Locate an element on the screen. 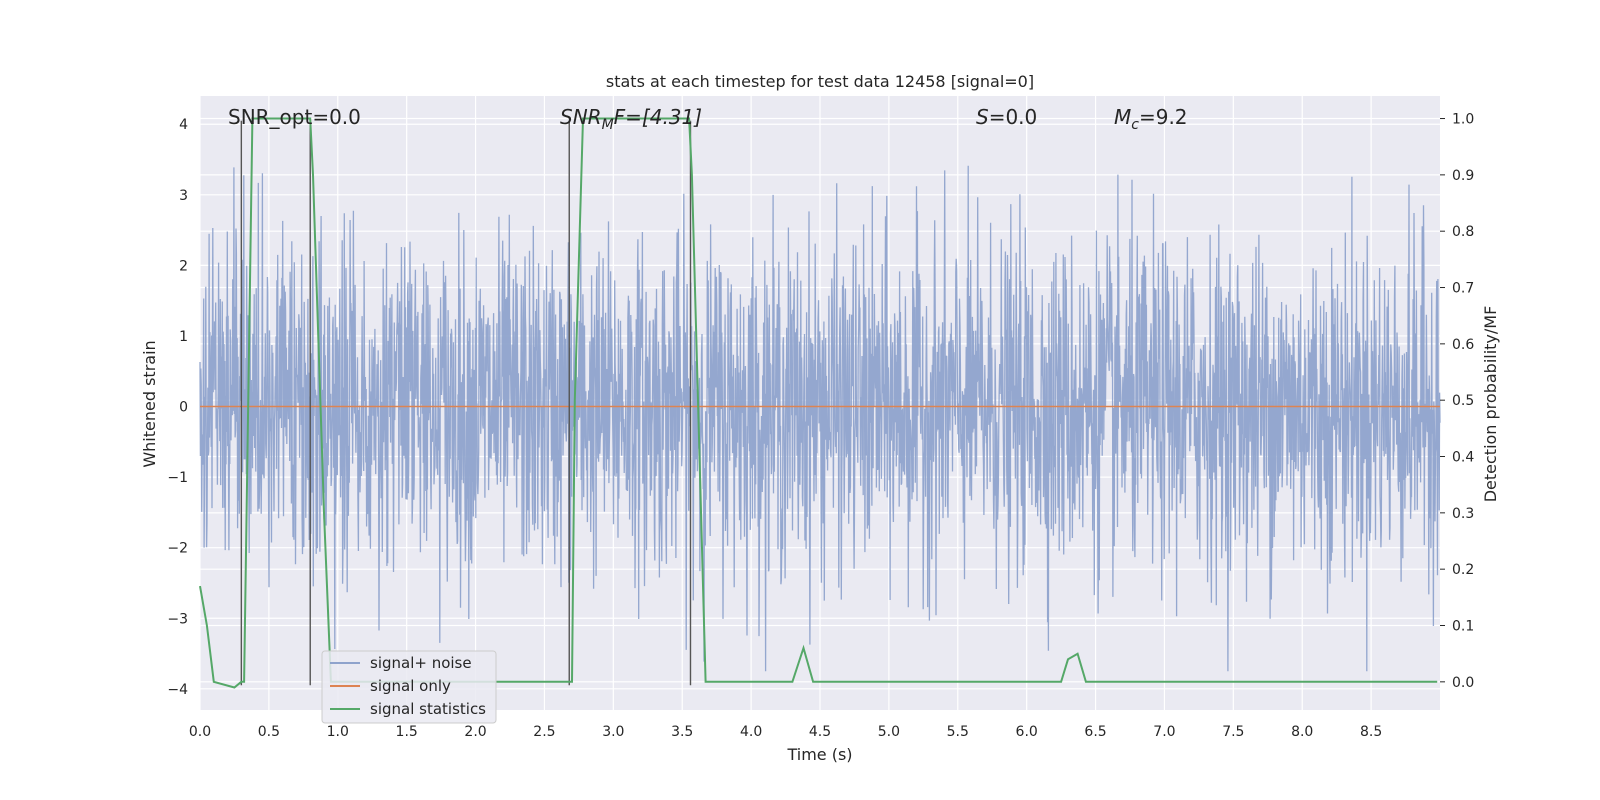  x-tick-label: 4.5 is located at coordinates (820, 732).